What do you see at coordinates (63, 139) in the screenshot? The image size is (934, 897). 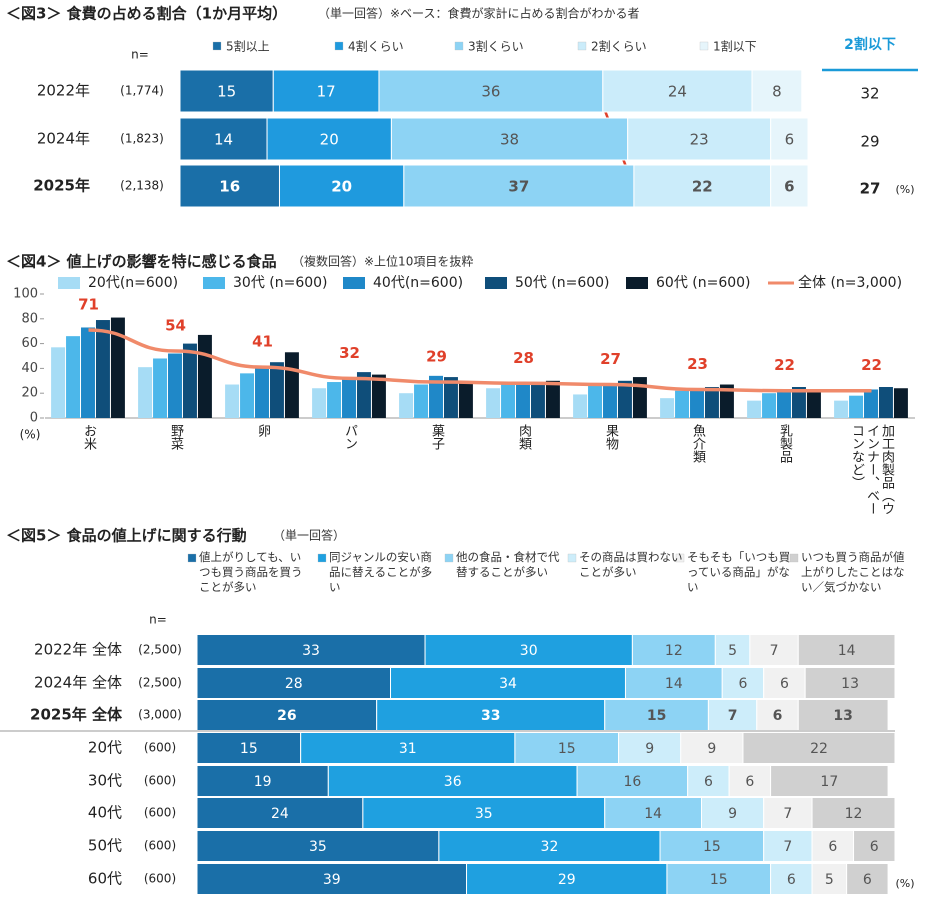 I see `category-label: 2024年` at bounding box center [63, 139].